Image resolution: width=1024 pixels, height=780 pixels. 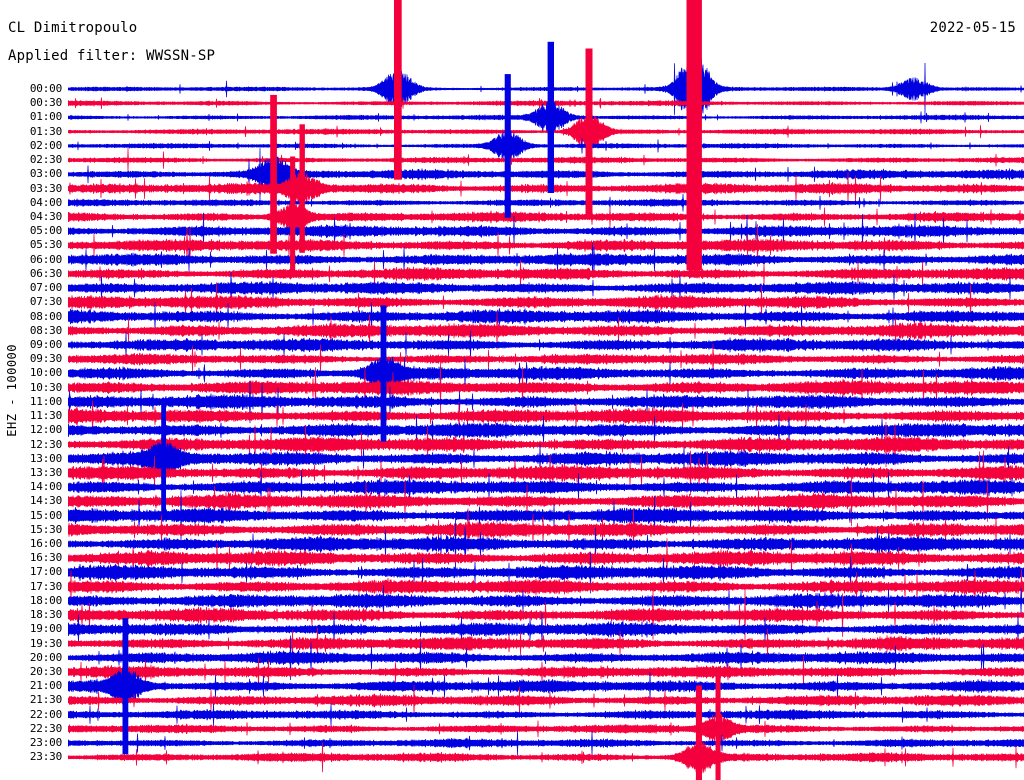 What do you see at coordinates (45, 430) in the screenshot?
I see `time-axis-label: 12:00` at bounding box center [45, 430].